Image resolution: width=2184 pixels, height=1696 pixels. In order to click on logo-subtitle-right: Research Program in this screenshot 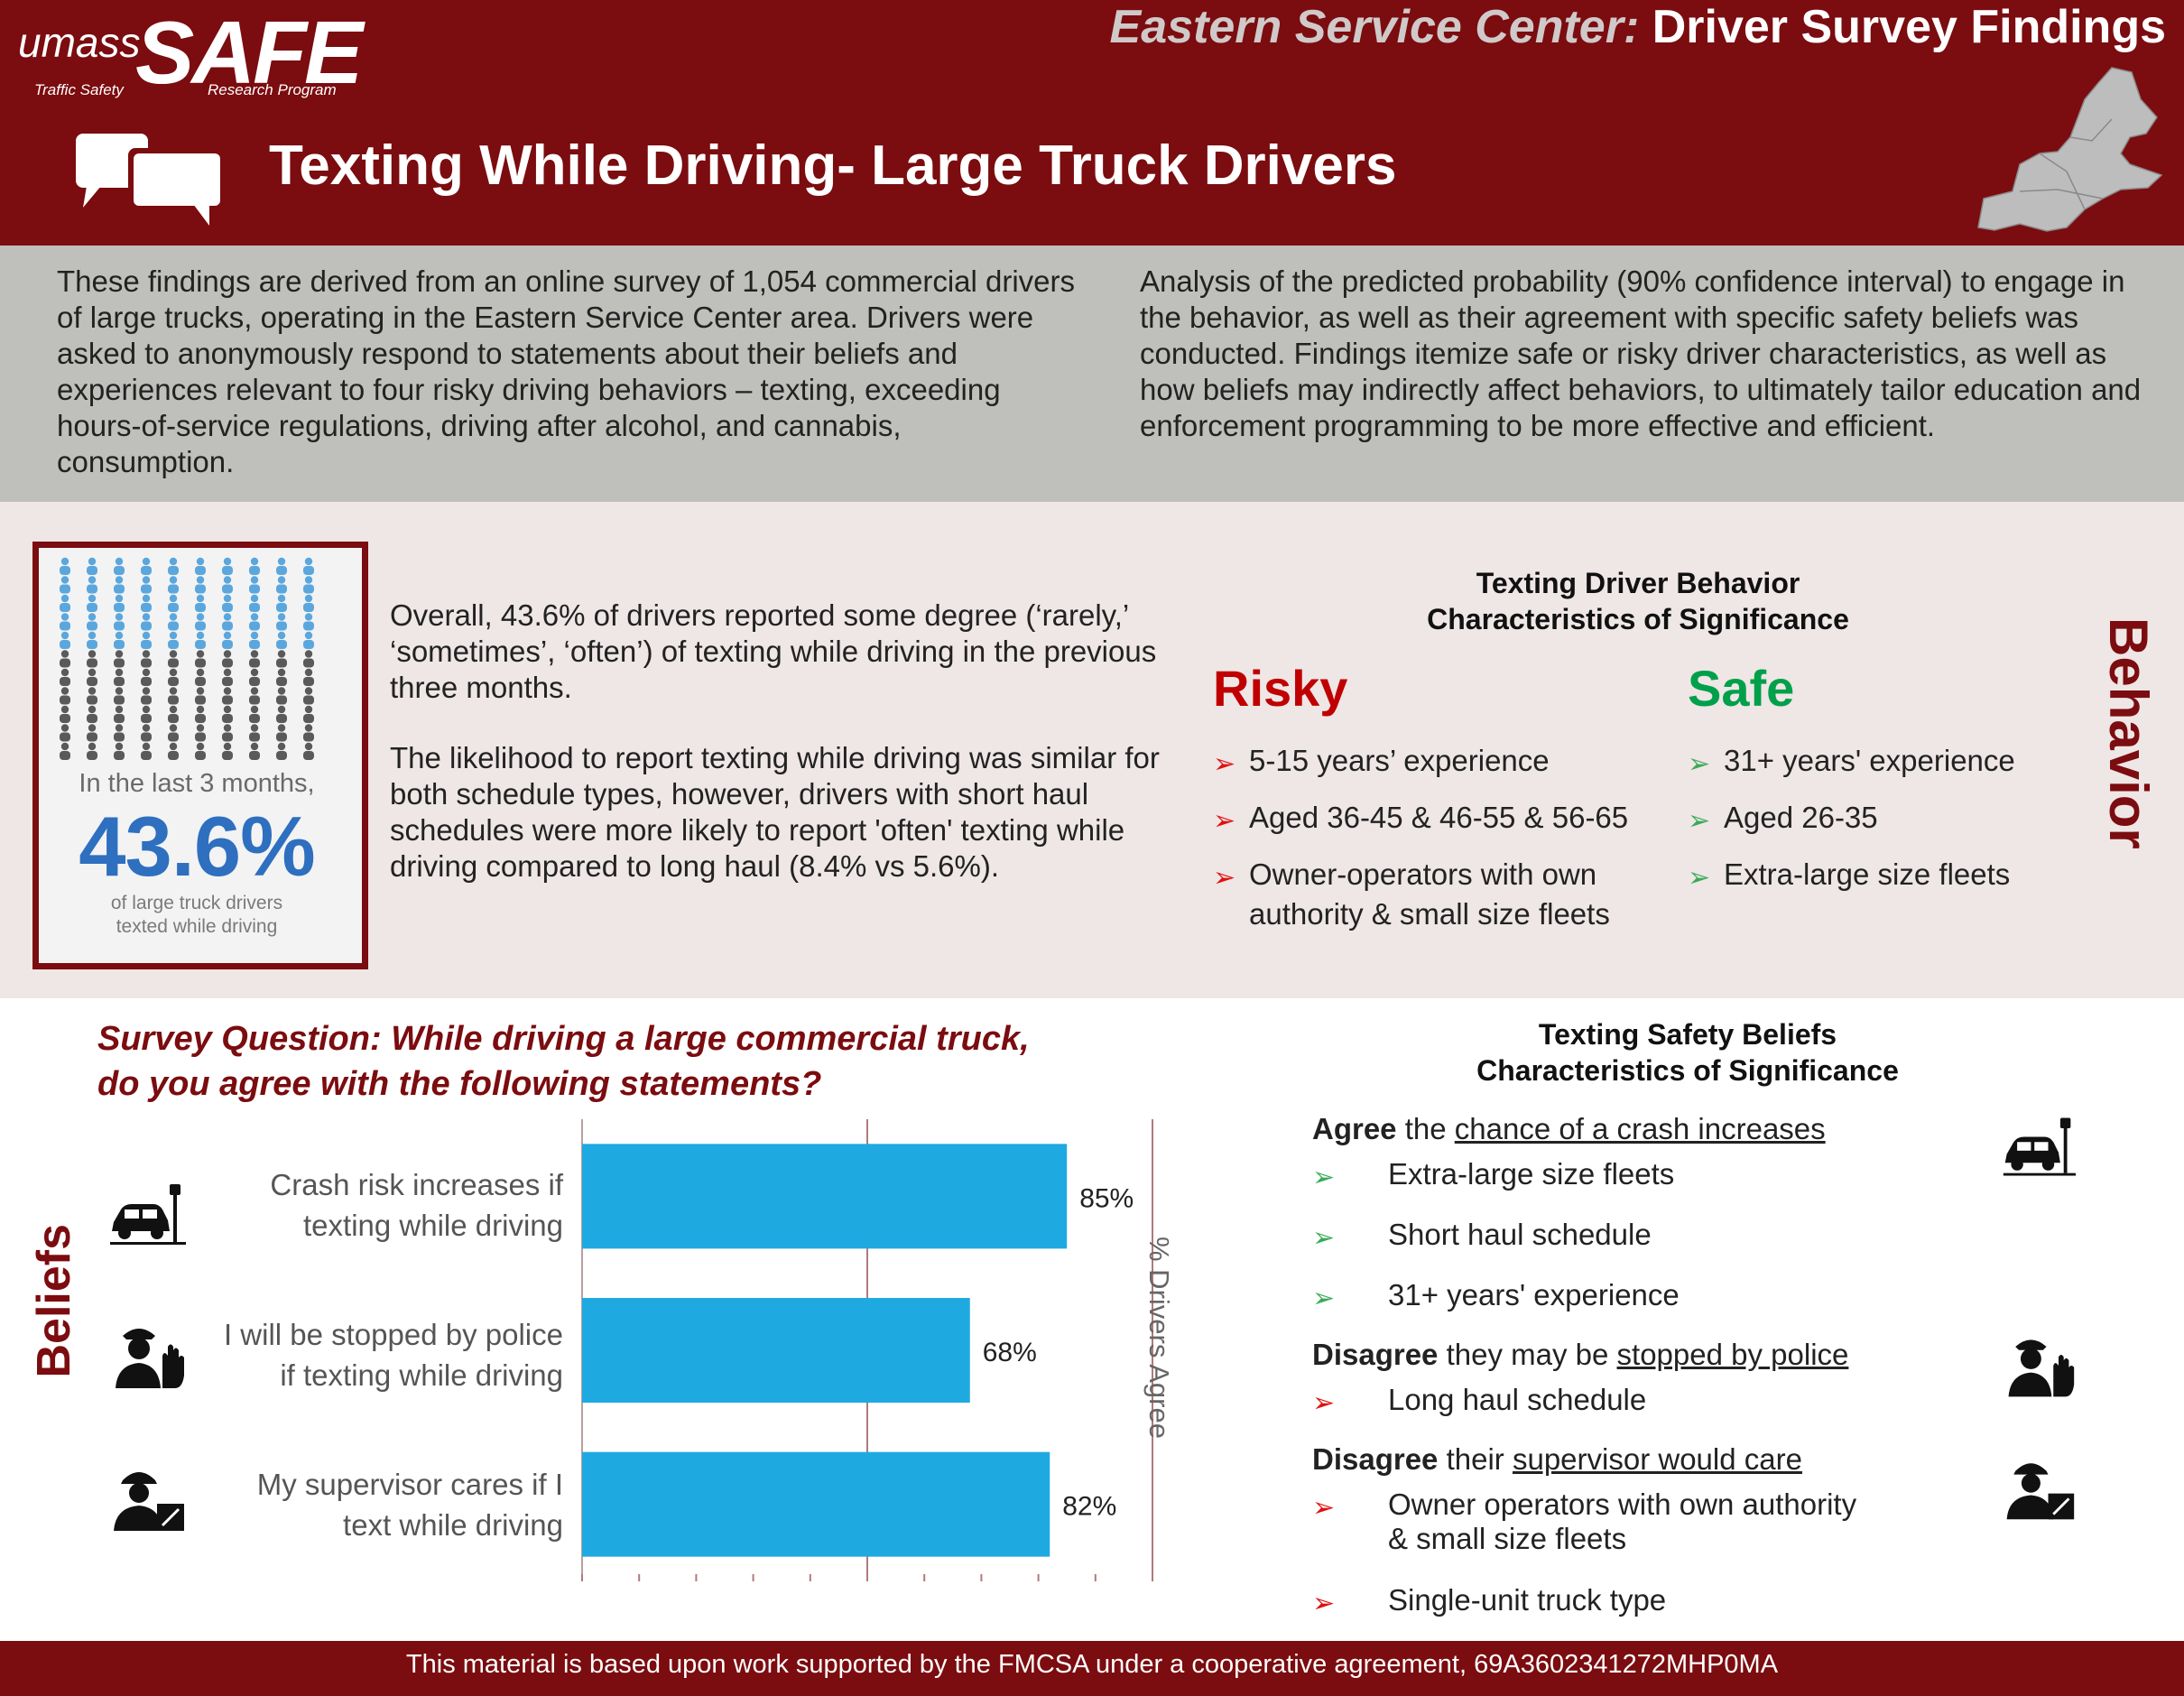, I will do `click(272, 89)`.